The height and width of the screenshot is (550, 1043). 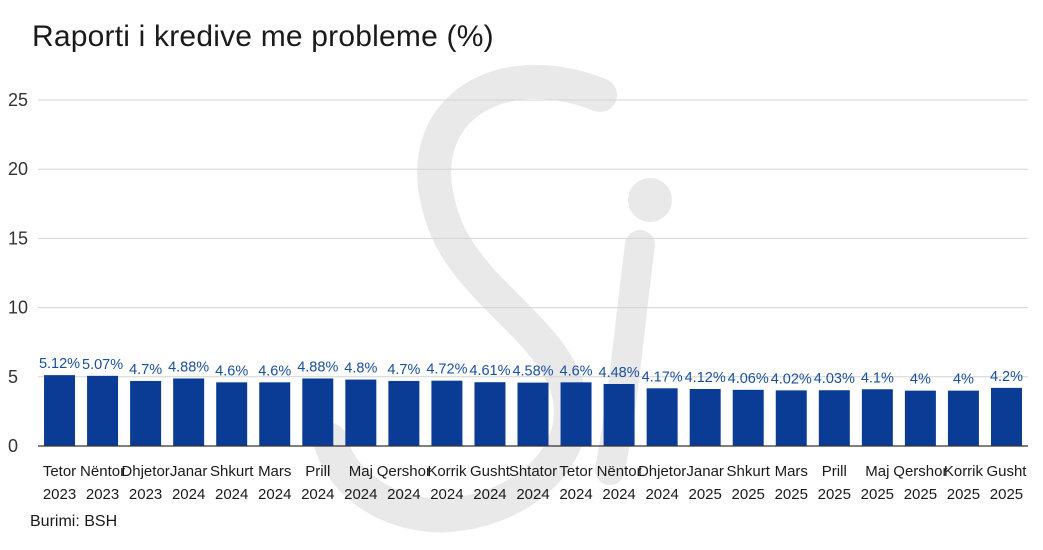 I want to click on data-label: 4.02%, so click(x=791, y=379).